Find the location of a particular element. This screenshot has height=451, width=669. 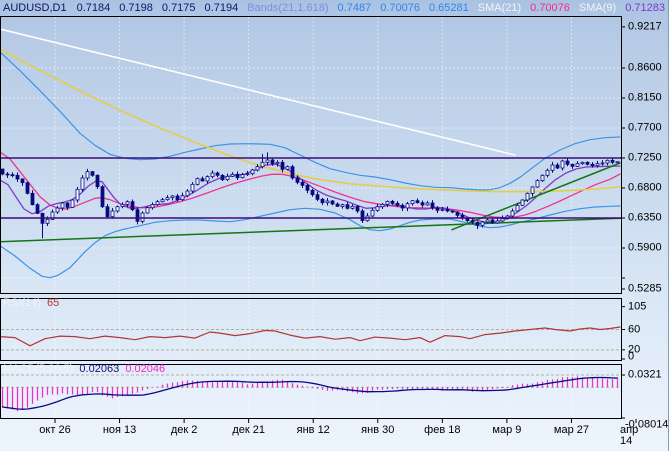

ohlc-value: 0.7184 is located at coordinates (93, 8).